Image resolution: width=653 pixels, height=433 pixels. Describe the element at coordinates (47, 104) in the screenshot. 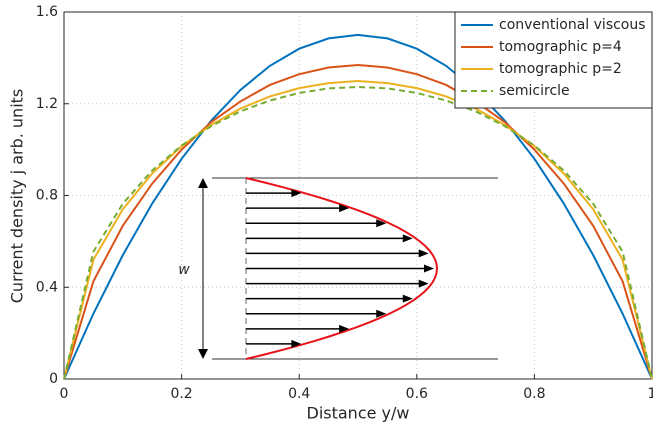

I see `y-tick-label: 1.2` at that location.